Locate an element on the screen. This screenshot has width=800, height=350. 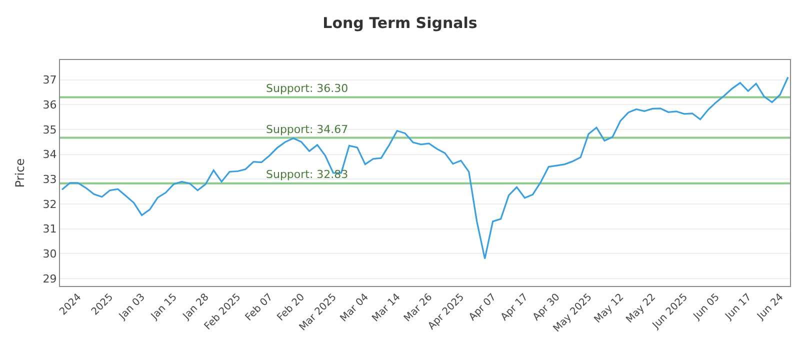
x-tick-label: Jun 05 is located at coordinates (706, 307).